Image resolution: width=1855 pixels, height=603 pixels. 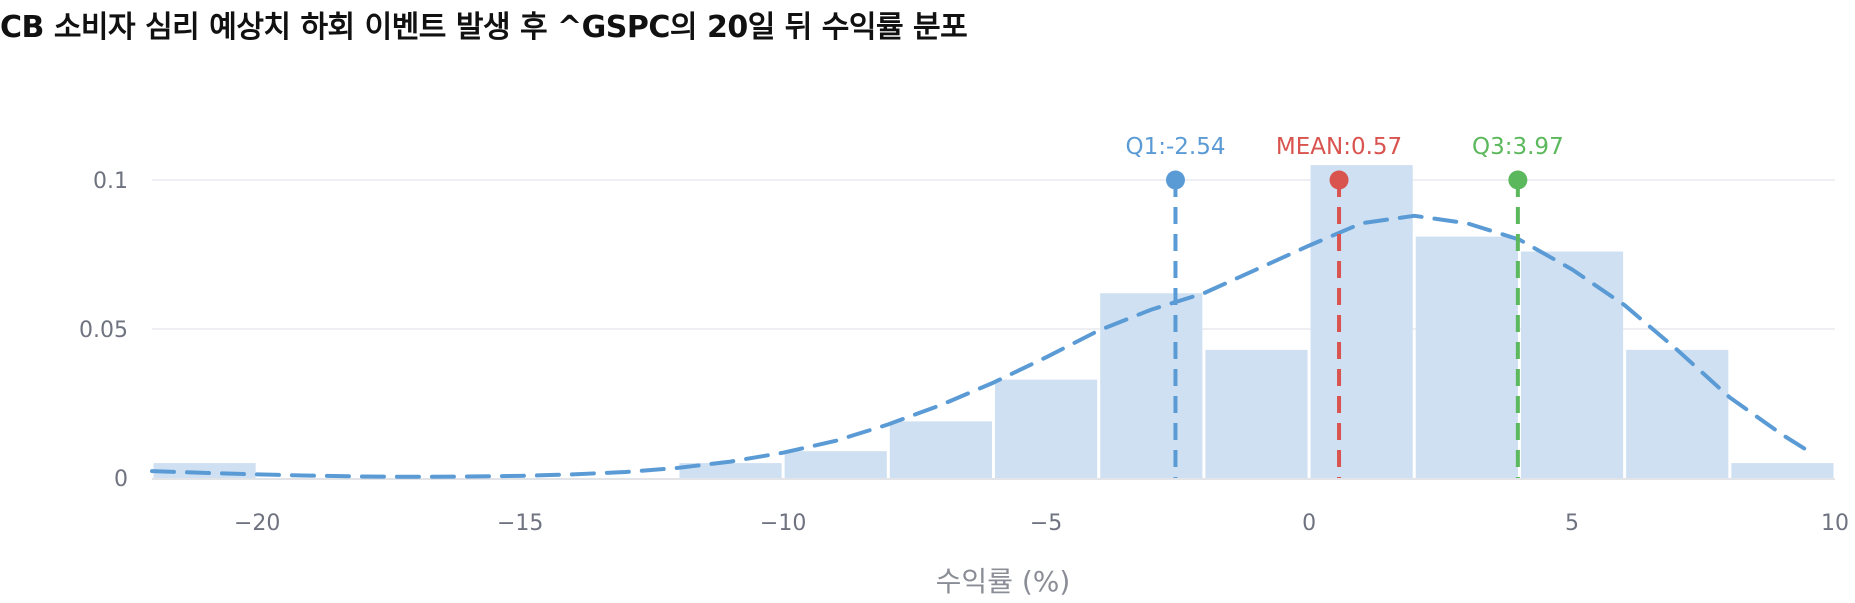 What do you see at coordinates (110, 181) in the screenshot?
I see `y-tick-label: 0.1` at bounding box center [110, 181].